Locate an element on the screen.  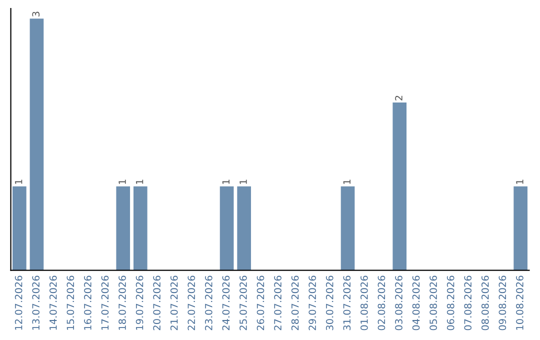
x-tick-label: 08.08.2026 is located at coordinates (485, 303).